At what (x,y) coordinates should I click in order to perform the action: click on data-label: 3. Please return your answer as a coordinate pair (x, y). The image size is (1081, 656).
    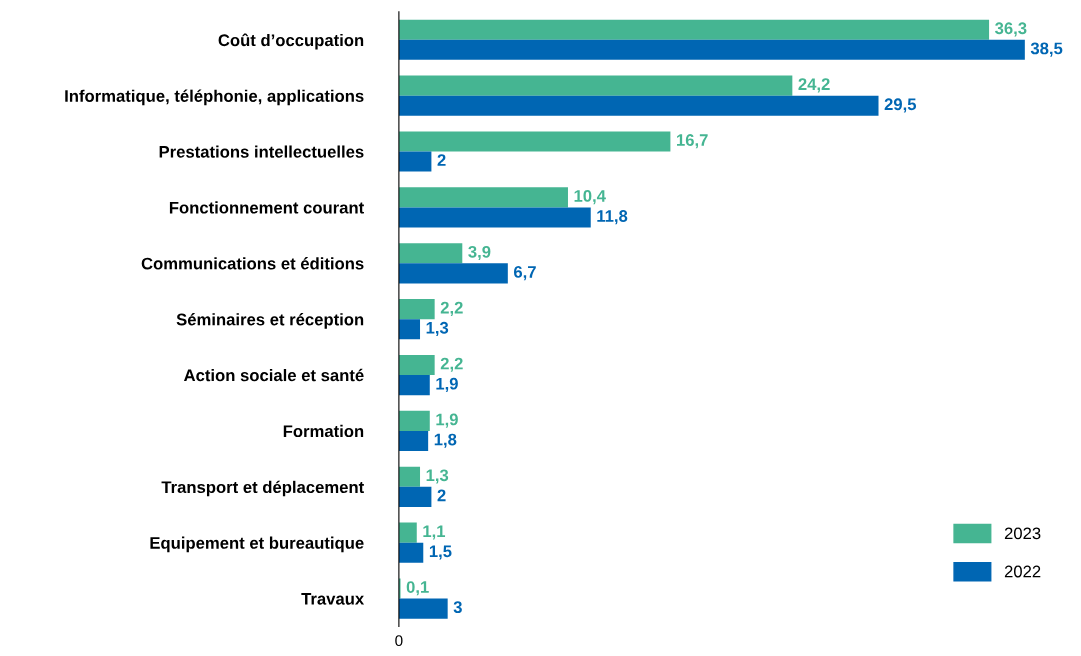
    Looking at the image, I should click on (457, 607).